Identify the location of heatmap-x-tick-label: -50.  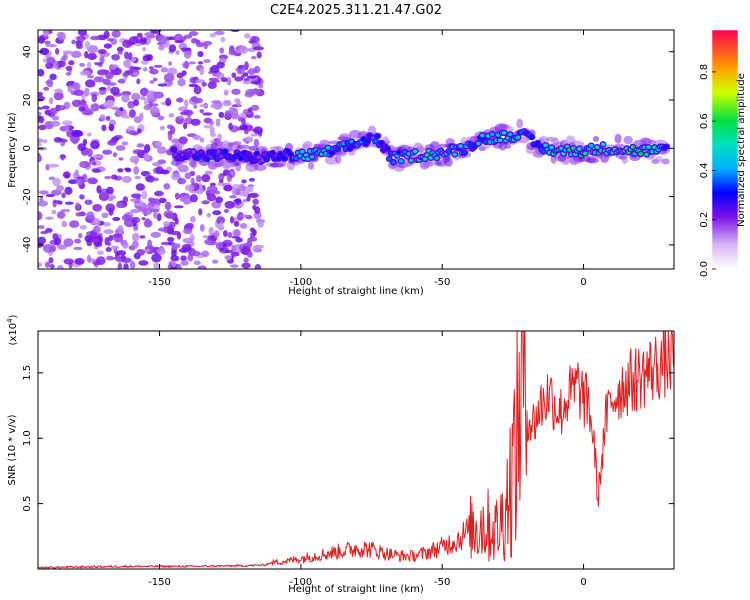
(442, 282).